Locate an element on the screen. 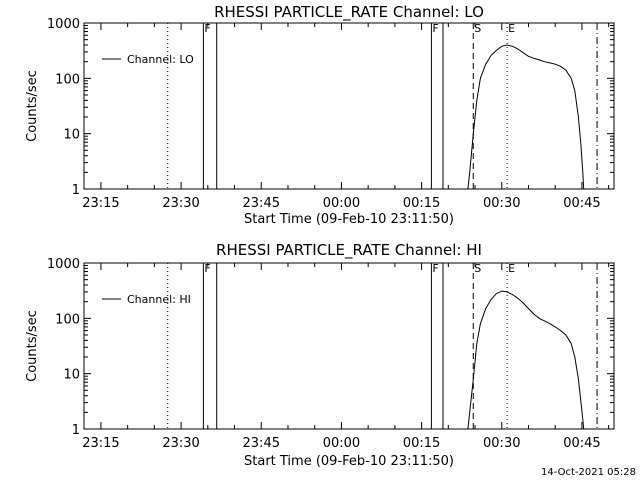 This screenshot has width=640, height=480. chart-title: RHESSI PARTICLE_RATE Channel: LO is located at coordinates (349, 12).